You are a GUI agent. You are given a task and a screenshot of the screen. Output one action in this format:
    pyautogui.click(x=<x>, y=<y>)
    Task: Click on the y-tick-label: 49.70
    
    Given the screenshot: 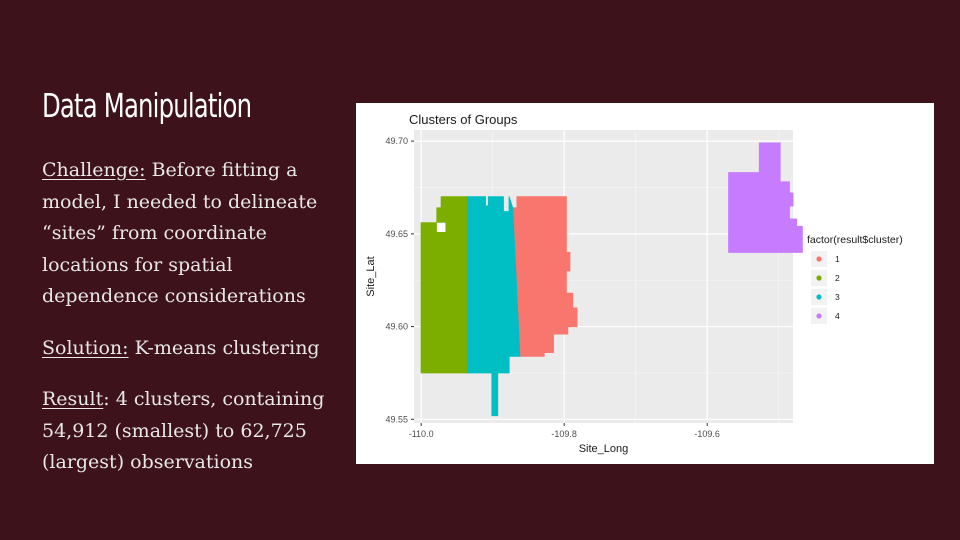 What is the action you would take?
    pyautogui.click(x=396, y=141)
    